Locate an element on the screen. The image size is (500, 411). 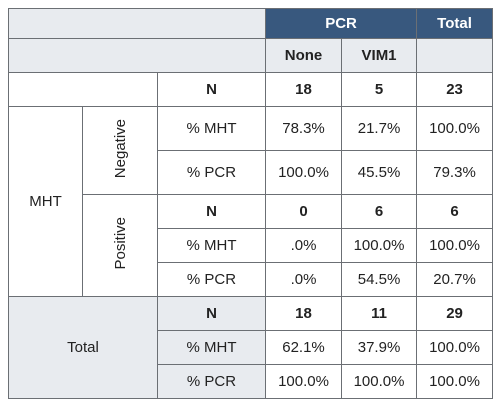
cell: 79.3% is located at coordinates (455, 172).